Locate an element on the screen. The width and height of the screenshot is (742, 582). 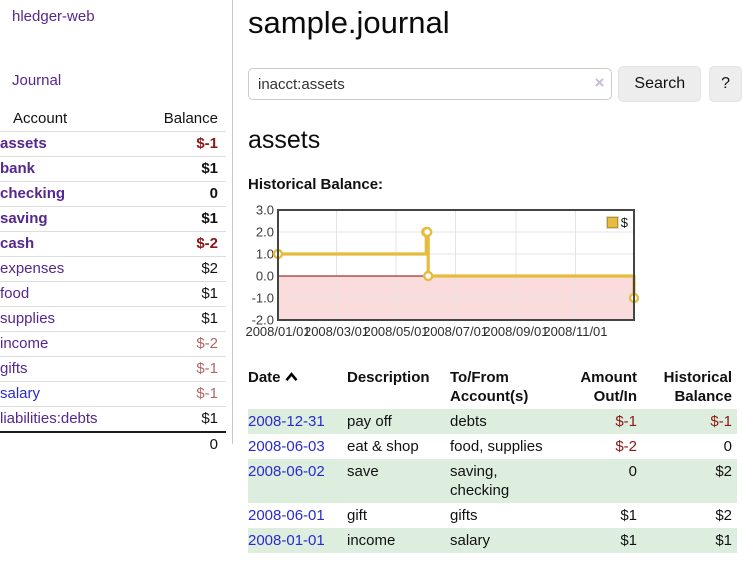
y-tick-label: 2.0 is located at coordinates (264, 232).